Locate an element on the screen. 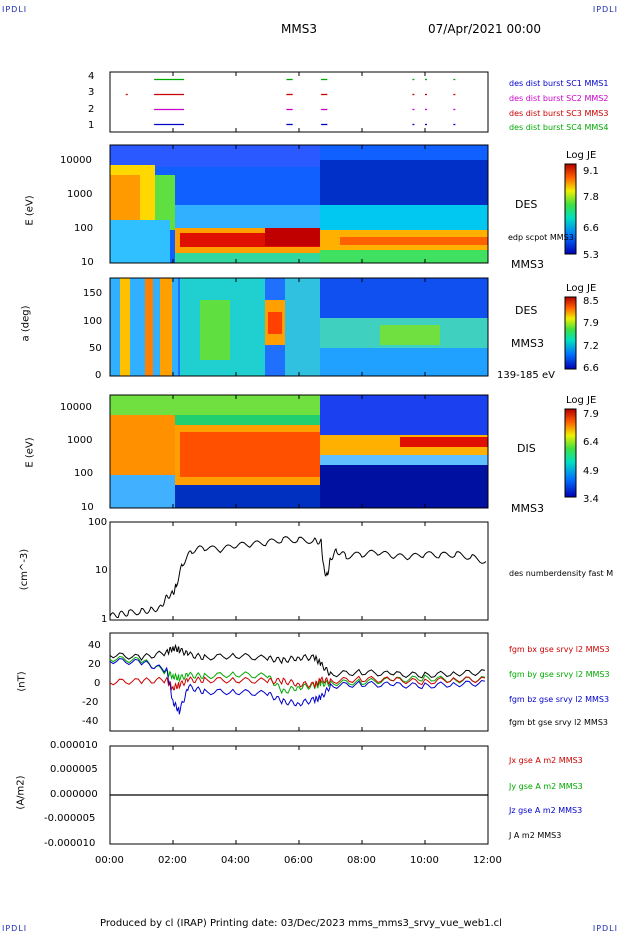  density-ytick: 100 is located at coordinates (98, 522).